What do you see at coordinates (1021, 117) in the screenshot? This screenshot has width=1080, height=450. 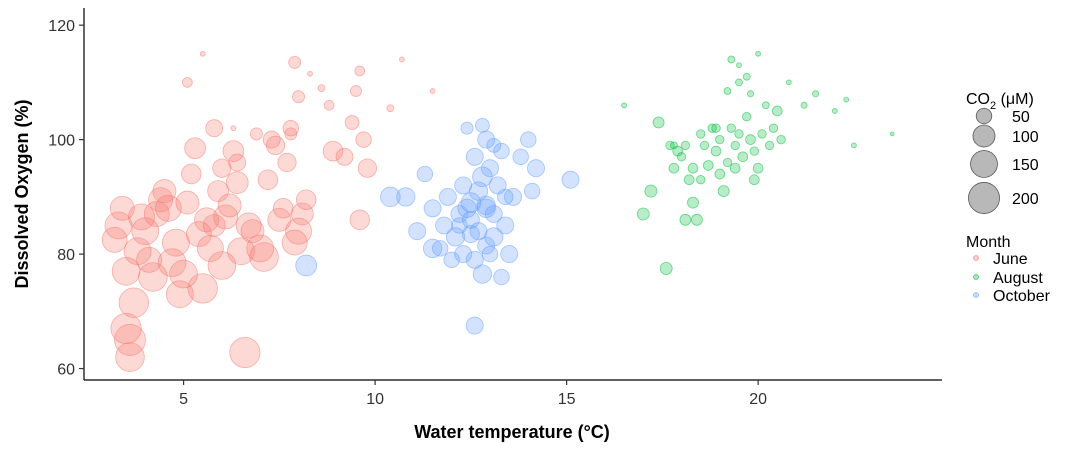 I see `size-legend-label: 50` at bounding box center [1021, 117].